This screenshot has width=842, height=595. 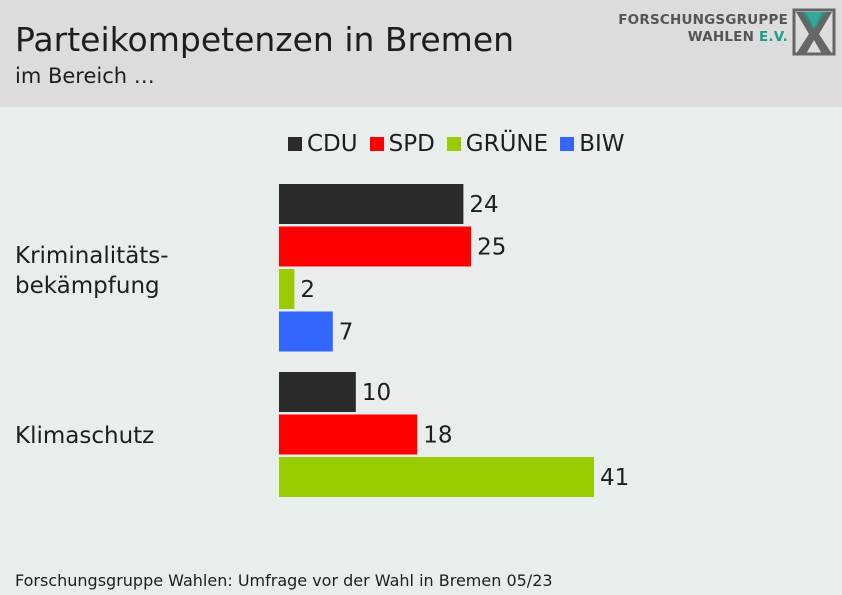 What do you see at coordinates (306, 331) in the screenshot?
I see `bar-kriminalitaet-biw` at bounding box center [306, 331].